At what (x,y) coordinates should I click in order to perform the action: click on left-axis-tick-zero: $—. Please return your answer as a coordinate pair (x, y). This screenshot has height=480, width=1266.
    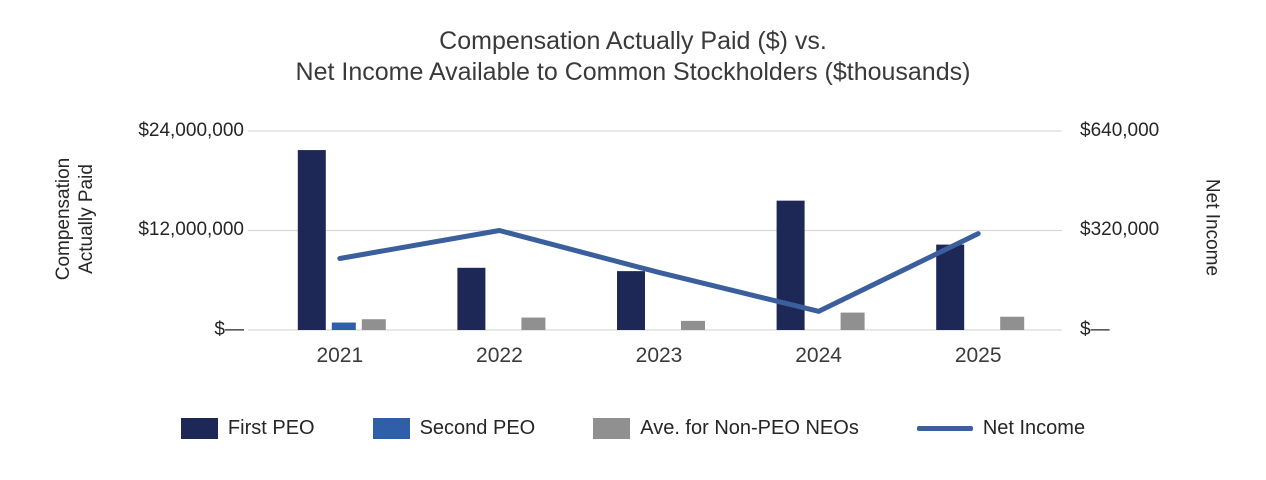
    Looking at the image, I should click on (229, 329).